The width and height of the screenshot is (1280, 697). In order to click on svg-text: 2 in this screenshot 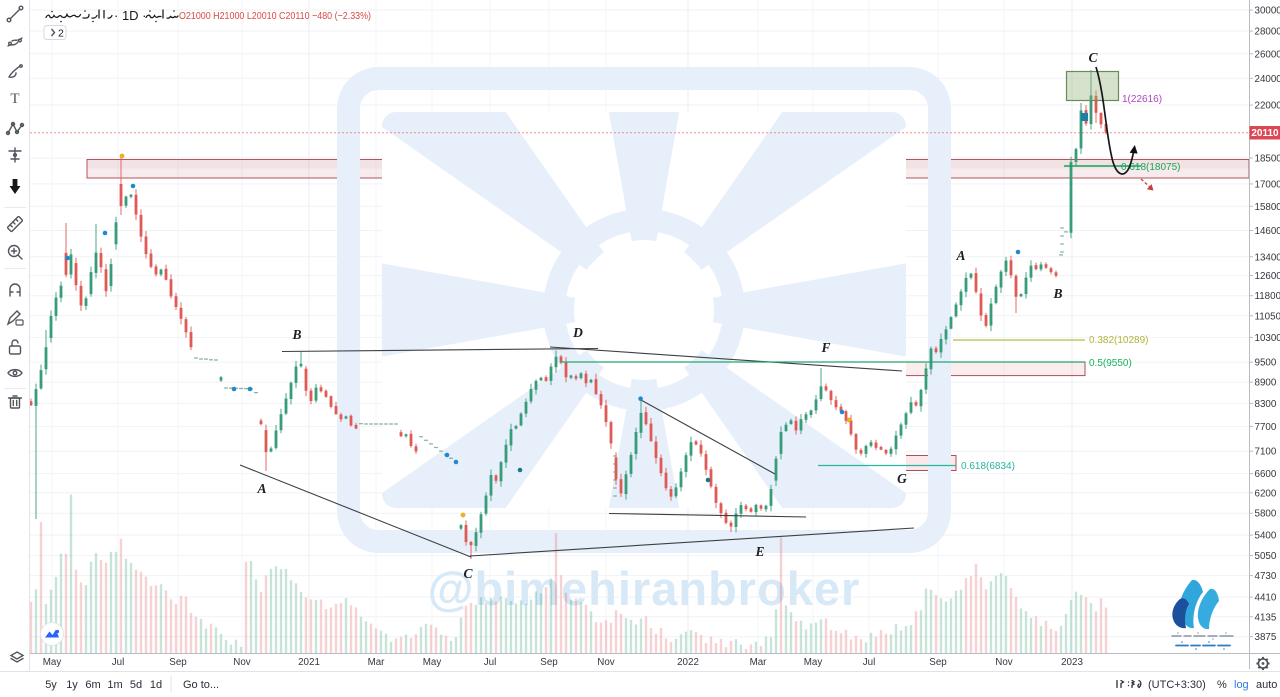, I will do `click(61, 34)`.